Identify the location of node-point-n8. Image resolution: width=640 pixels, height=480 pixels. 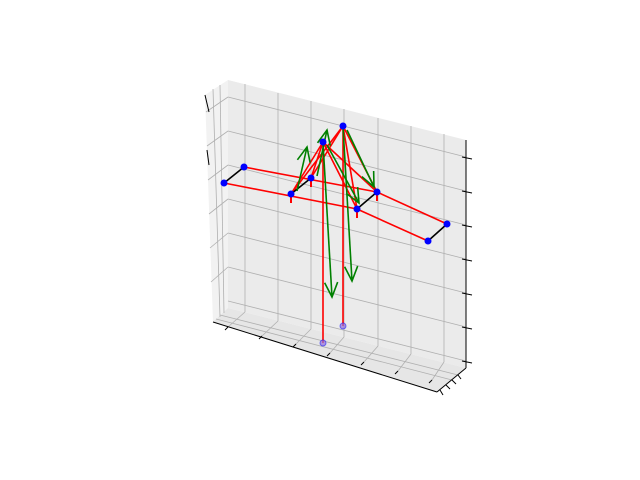
(377, 192).